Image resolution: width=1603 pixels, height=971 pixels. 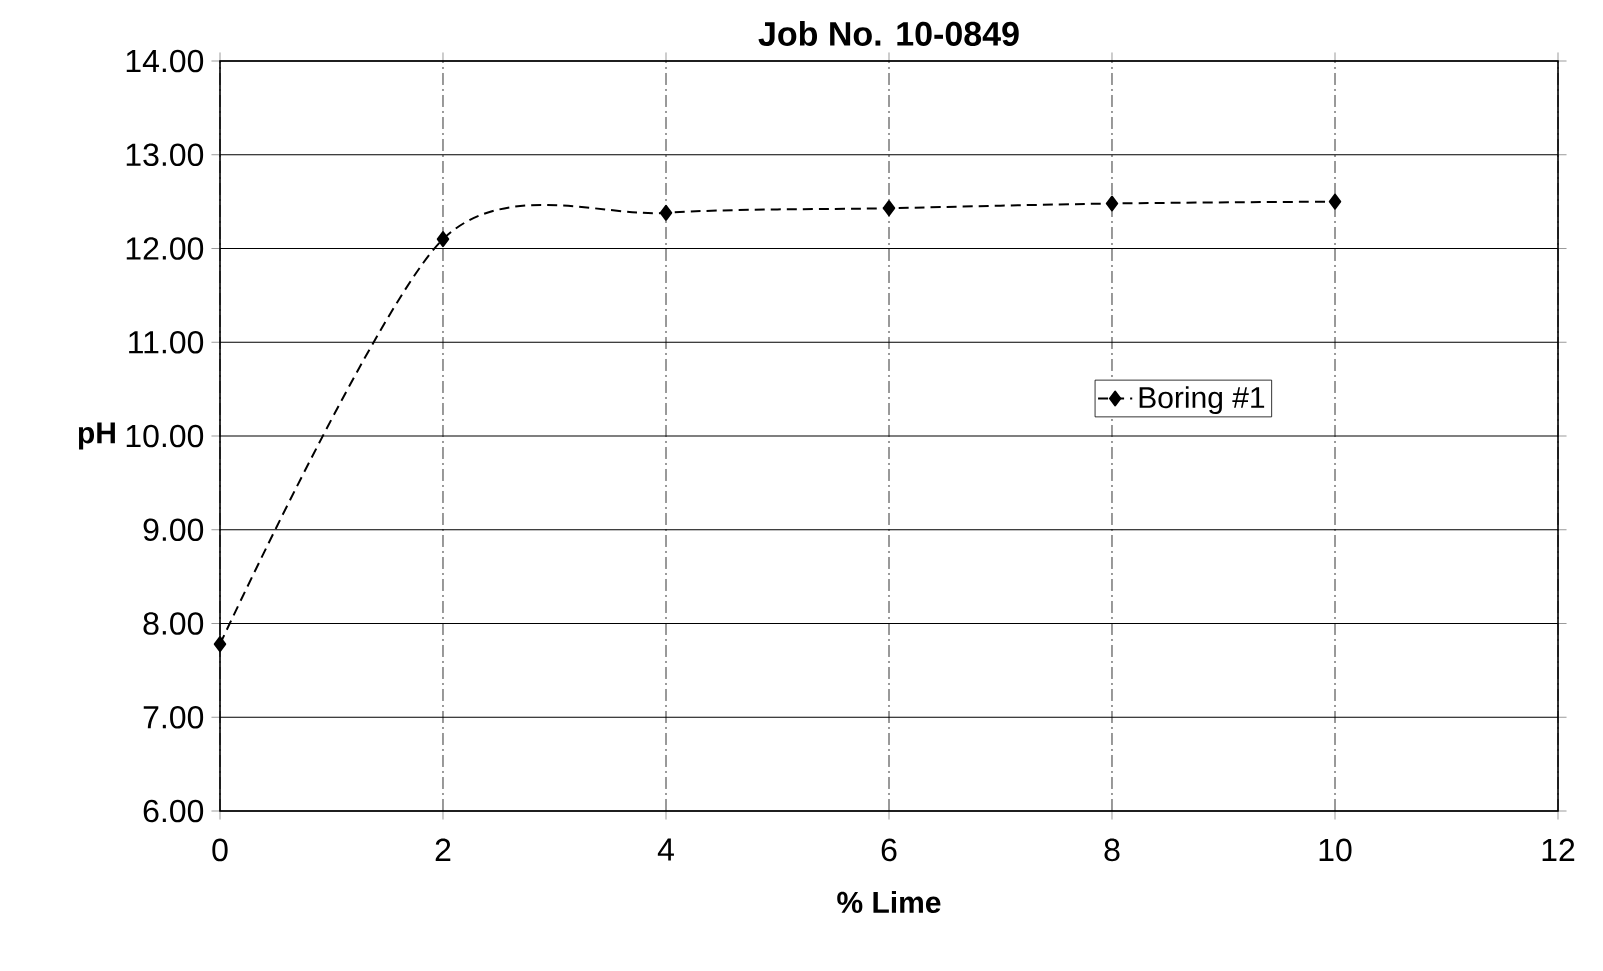 What do you see at coordinates (96, 436) in the screenshot?
I see `y-axis-title: pH` at bounding box center [96, 436].